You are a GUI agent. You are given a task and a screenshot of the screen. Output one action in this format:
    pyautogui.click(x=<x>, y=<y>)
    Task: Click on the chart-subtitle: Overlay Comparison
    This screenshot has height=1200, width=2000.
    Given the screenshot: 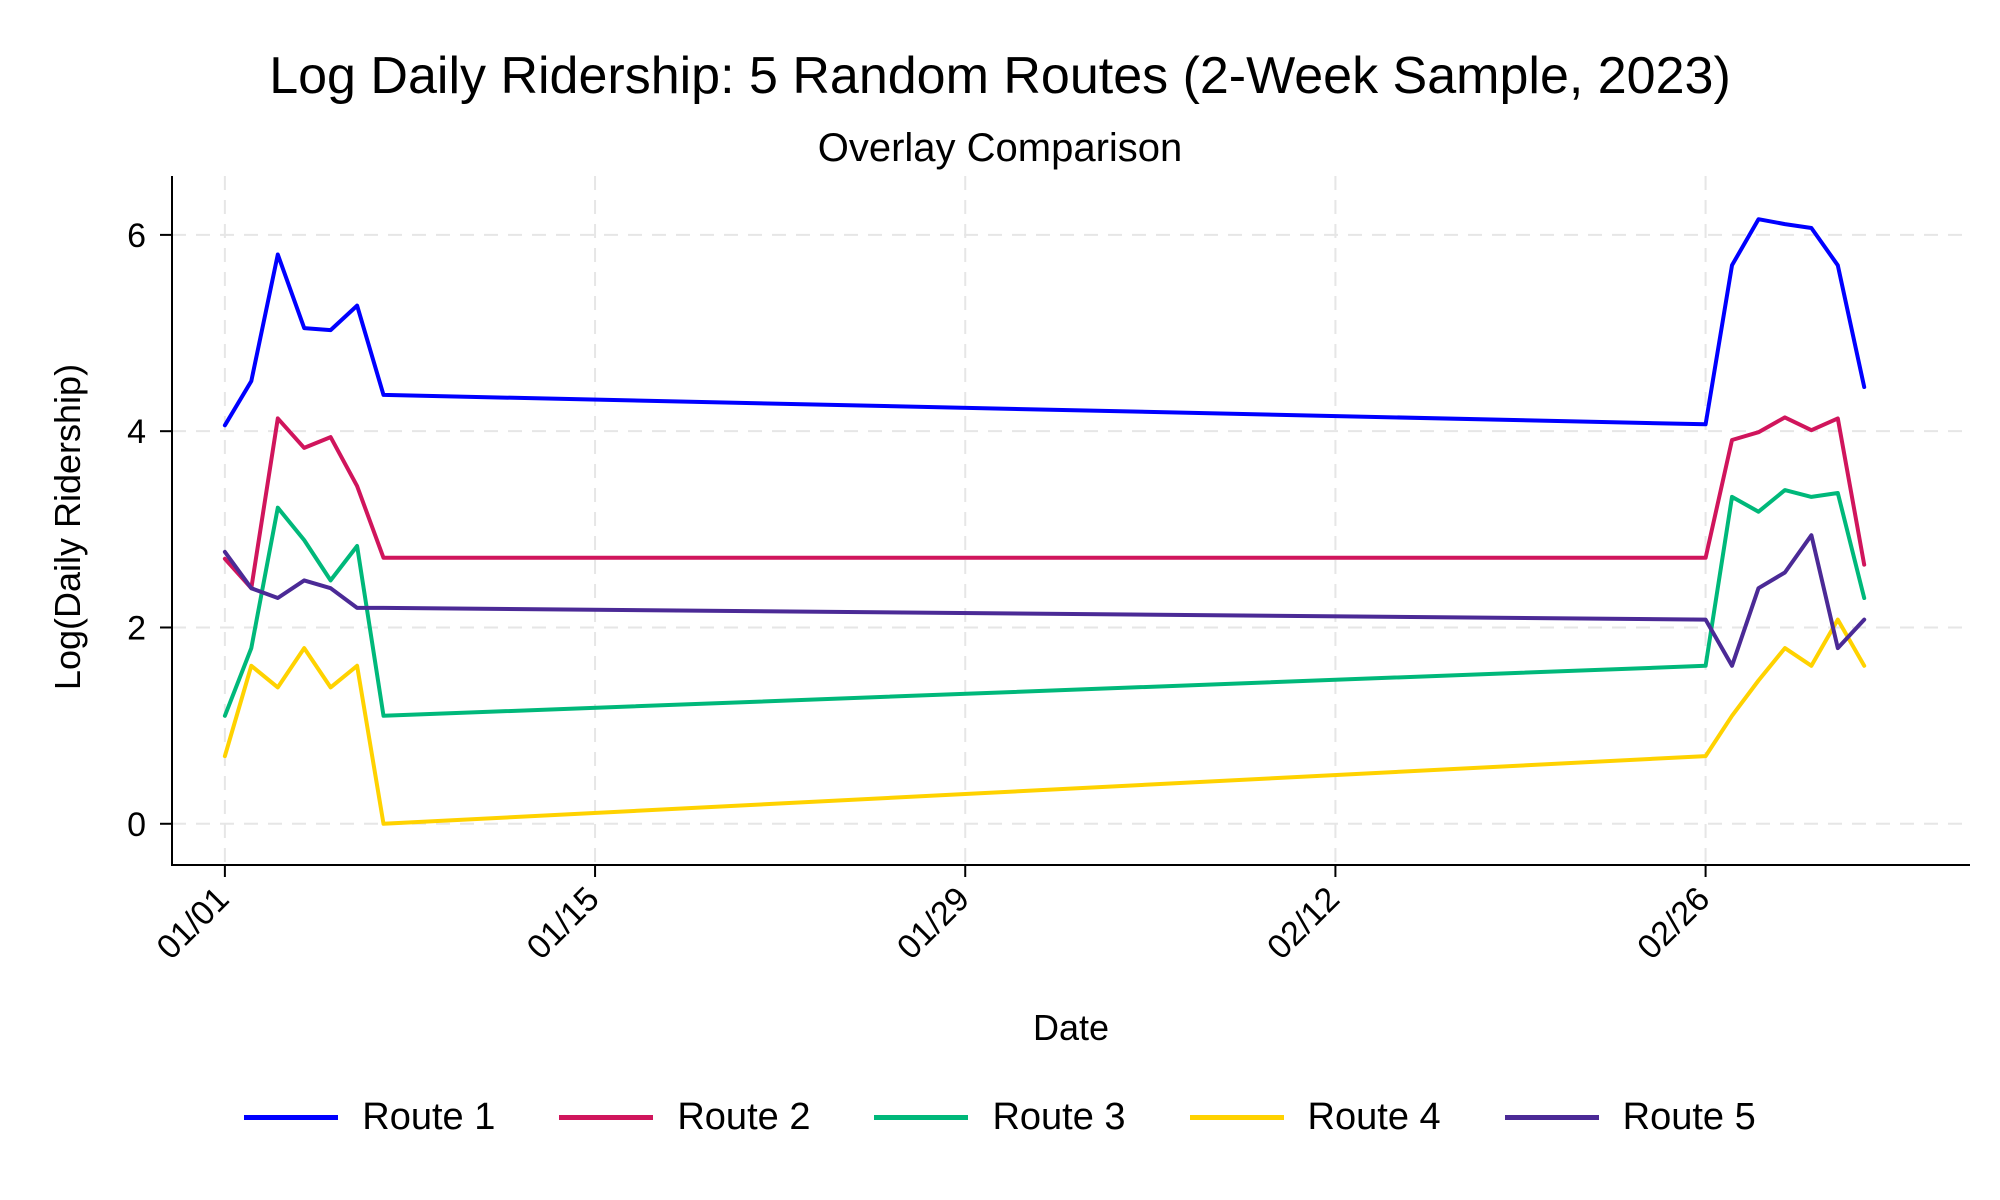 What is the action you would take?
    pyautogui.click(x=1000, y=148)
    